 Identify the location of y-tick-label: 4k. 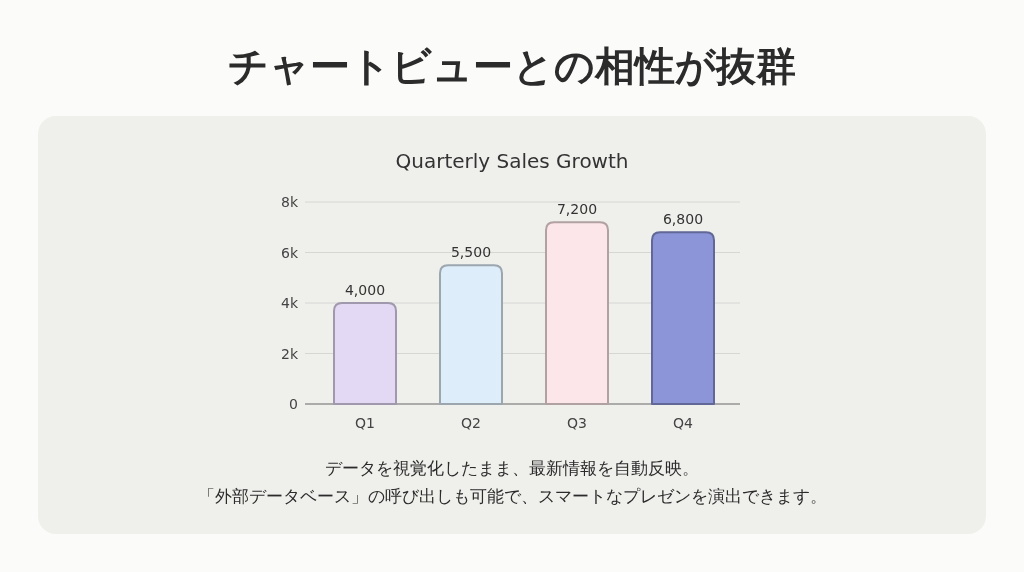
(289, 303).